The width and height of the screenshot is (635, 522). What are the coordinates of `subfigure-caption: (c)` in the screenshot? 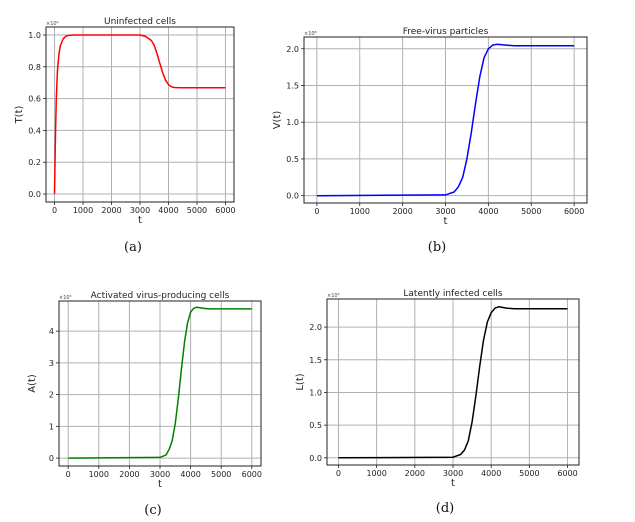 It's located at (152, 510).